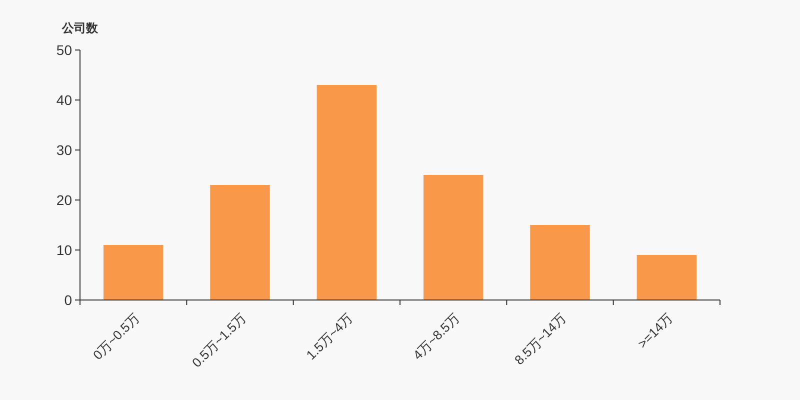 This screenshot has width=800, height=400. Describe the element at coordinates (64, 150) in the screenshot. I see `y-tick-label: 30` at that location.